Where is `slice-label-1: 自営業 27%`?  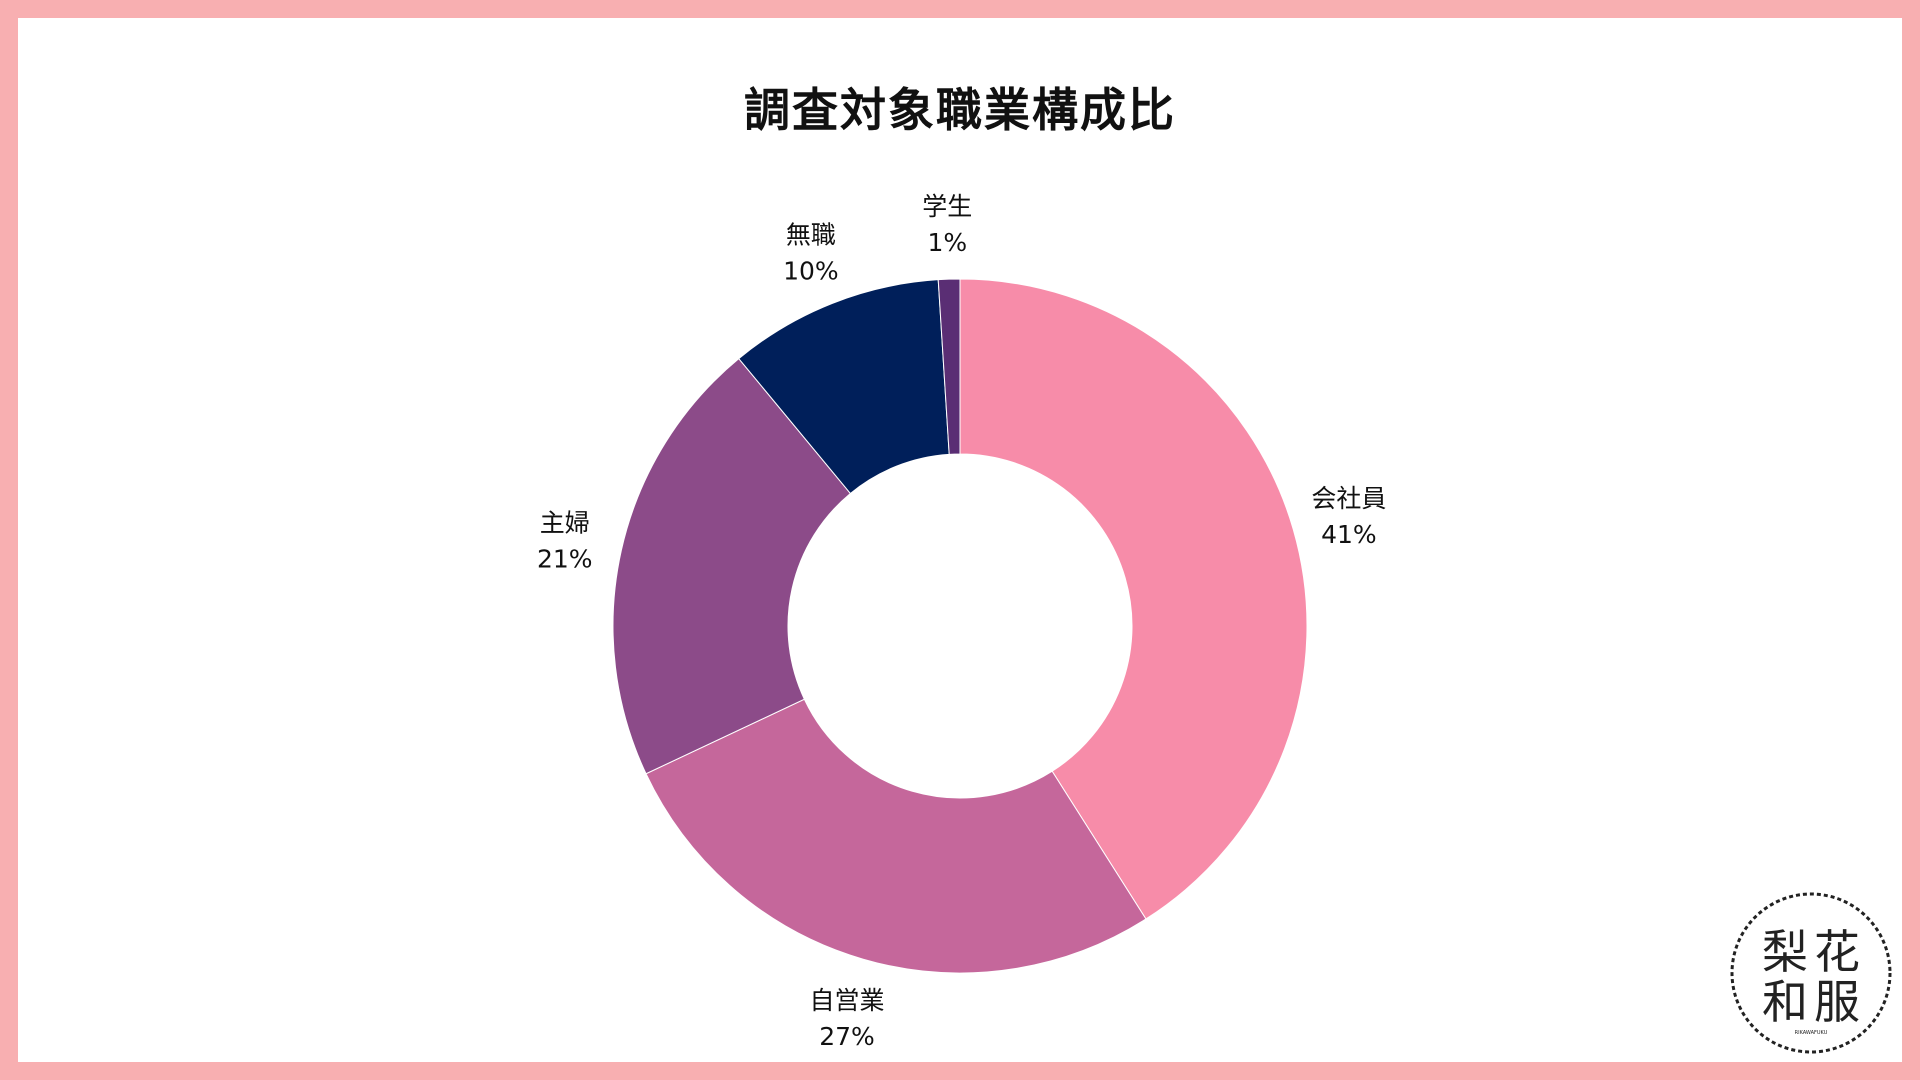 slice-label-1: 自営業 27% is located at coordinates (847, 1018).